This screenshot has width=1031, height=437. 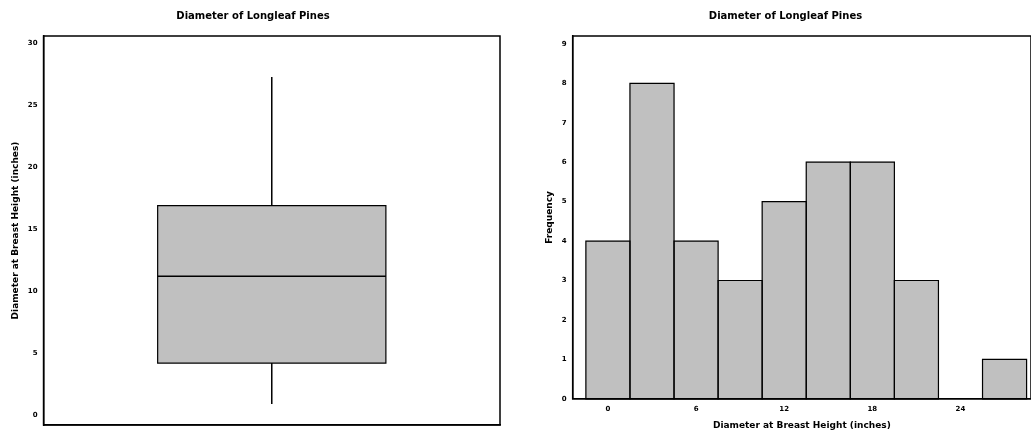 I want to click on y-axis-title: Diameter at Breast Height (inches), so click(x=14, y=230).